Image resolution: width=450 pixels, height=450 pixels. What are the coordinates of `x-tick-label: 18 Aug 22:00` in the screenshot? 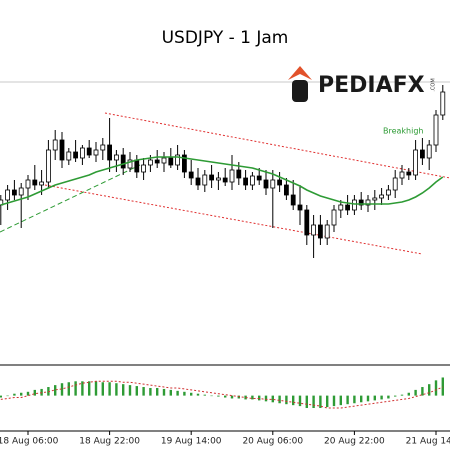 It's located at (109, 442).